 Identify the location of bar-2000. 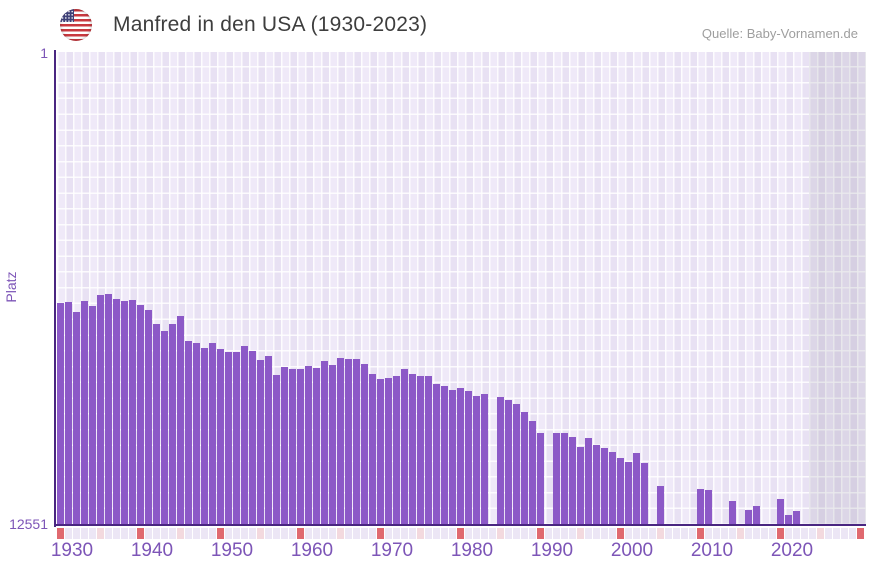
(620, 491).